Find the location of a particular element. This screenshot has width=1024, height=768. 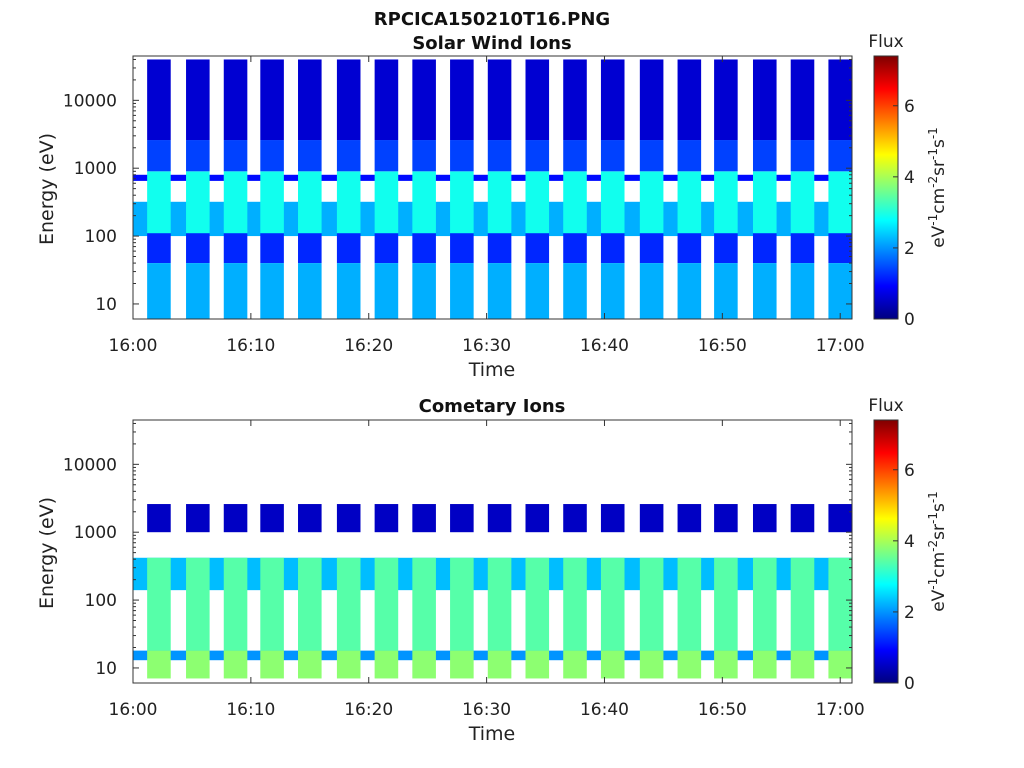

colorbar: Flux 0 2 4 6 eV-1cm-2sr-1s-1 is located at coordinates (908, 545).